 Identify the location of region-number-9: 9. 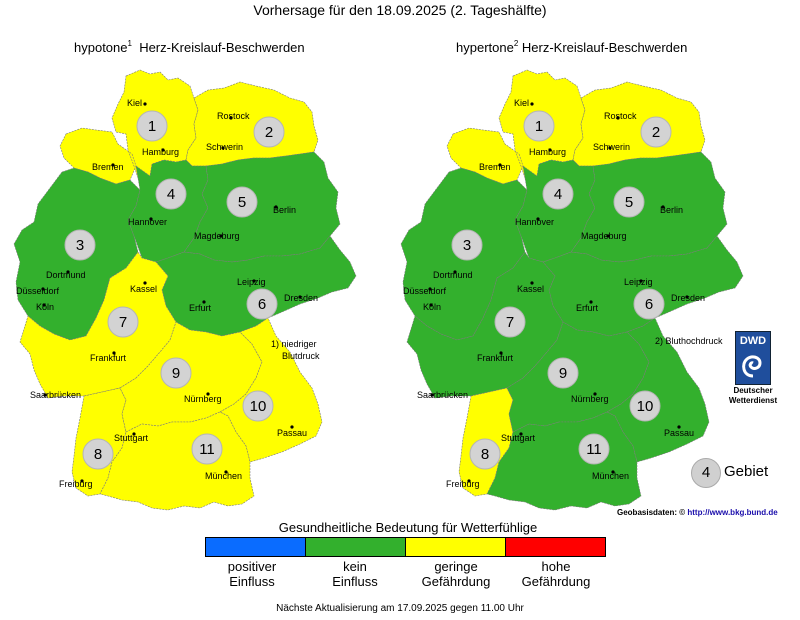
(176, 373).